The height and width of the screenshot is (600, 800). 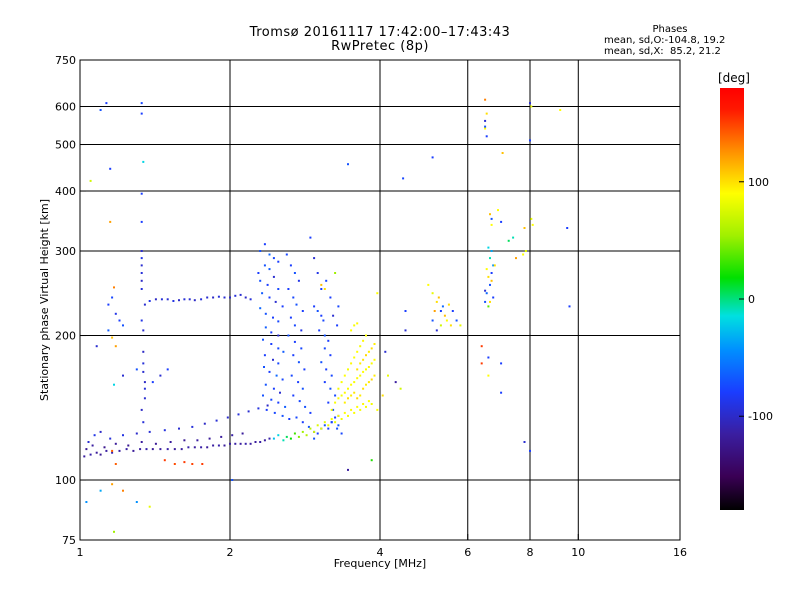 What do you see at coordinates (230, 552) in the screenshot?
I see `x-tick-label: 2` at bounding box center [230, 552].